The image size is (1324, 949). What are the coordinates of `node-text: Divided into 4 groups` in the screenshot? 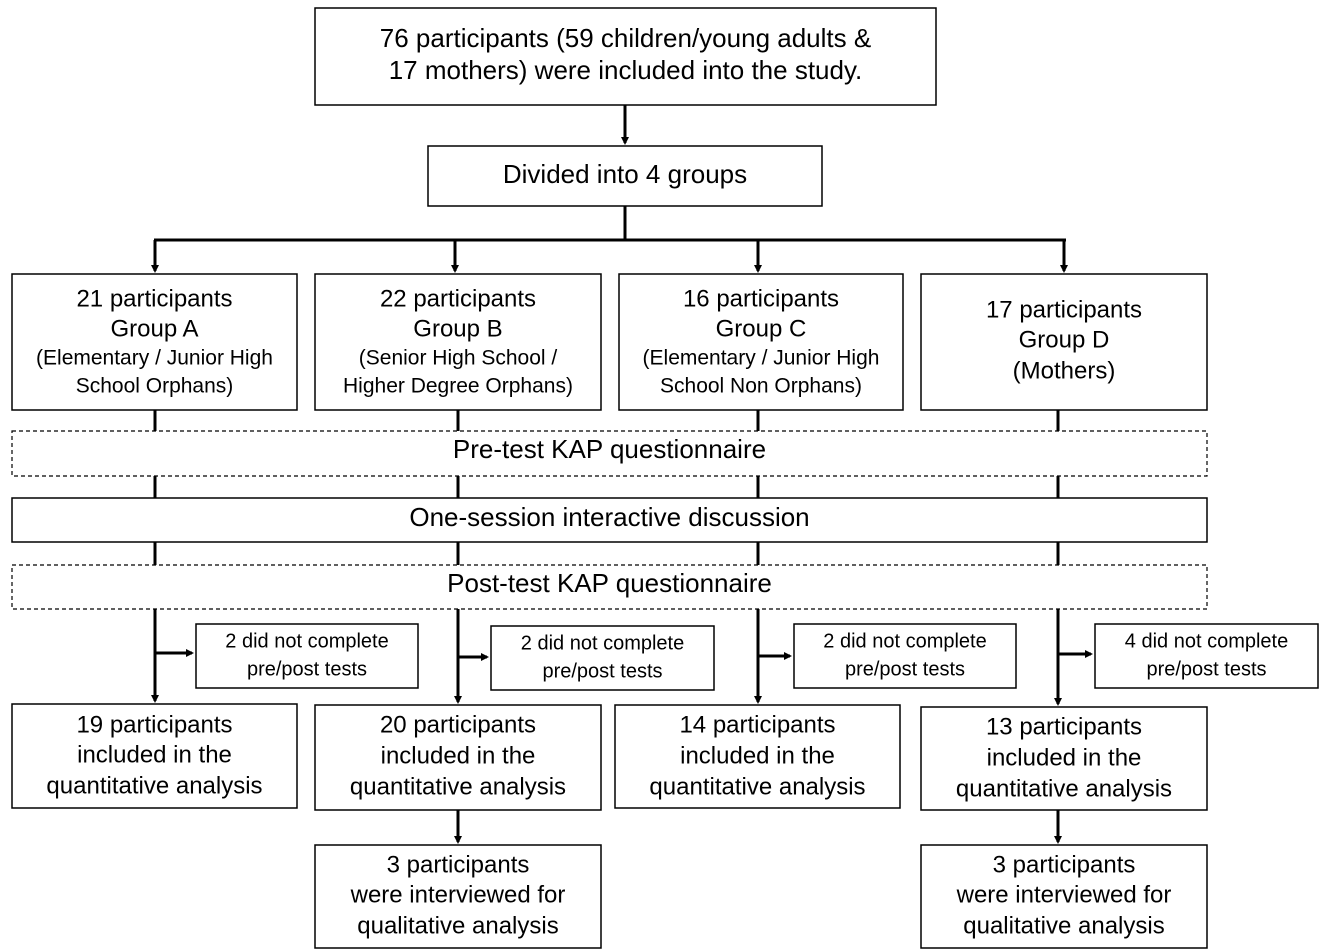 It's located at (625, 174).